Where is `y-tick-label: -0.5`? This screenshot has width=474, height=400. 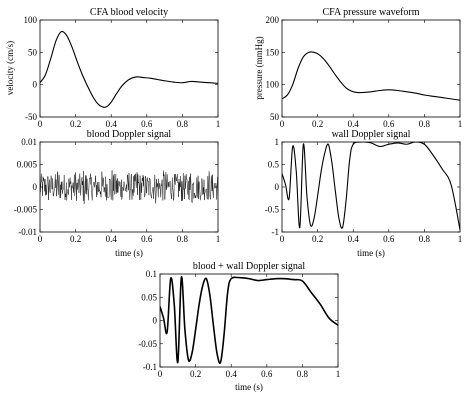
y-tick-label: -0.5 is located at coordinates (272, 210).